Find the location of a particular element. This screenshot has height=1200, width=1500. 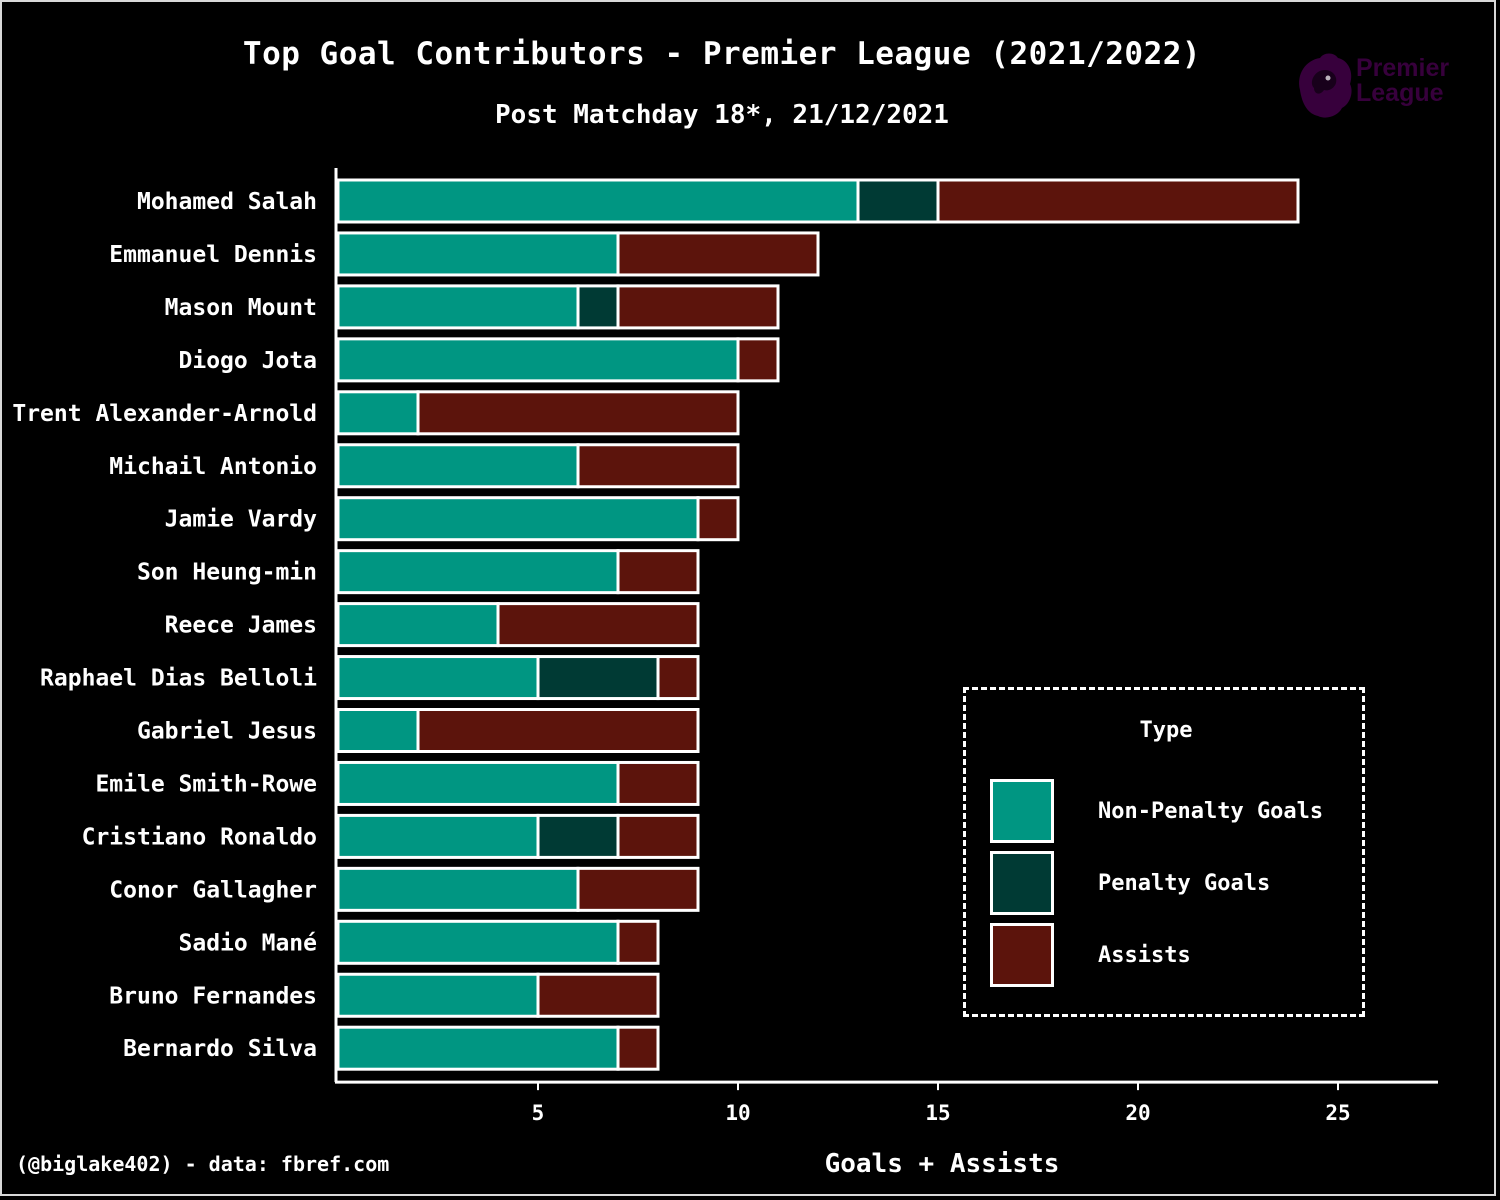

bar-gabriel-jesus-non-penalty-goals is located at coordinates (378, 730).